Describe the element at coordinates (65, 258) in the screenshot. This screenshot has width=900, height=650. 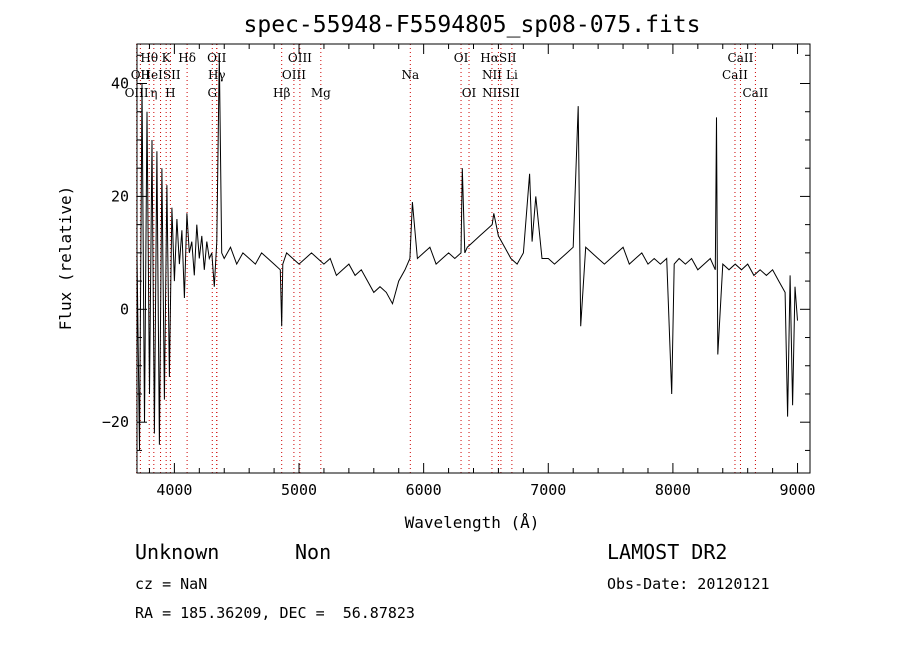
I see `y-axis-label: Flux (relative)` at that location.